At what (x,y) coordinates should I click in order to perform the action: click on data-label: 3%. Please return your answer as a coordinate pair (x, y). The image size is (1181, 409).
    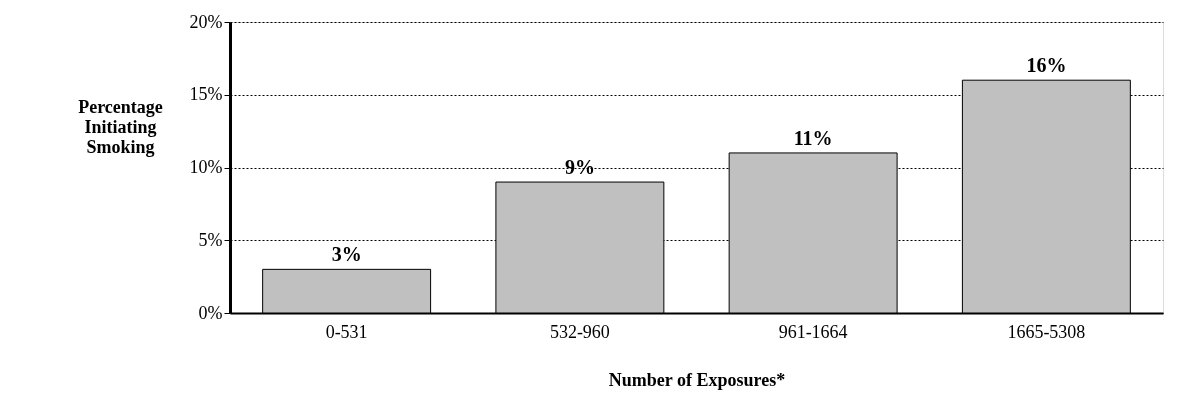
    Looking at the image, I should click on (346, 254).